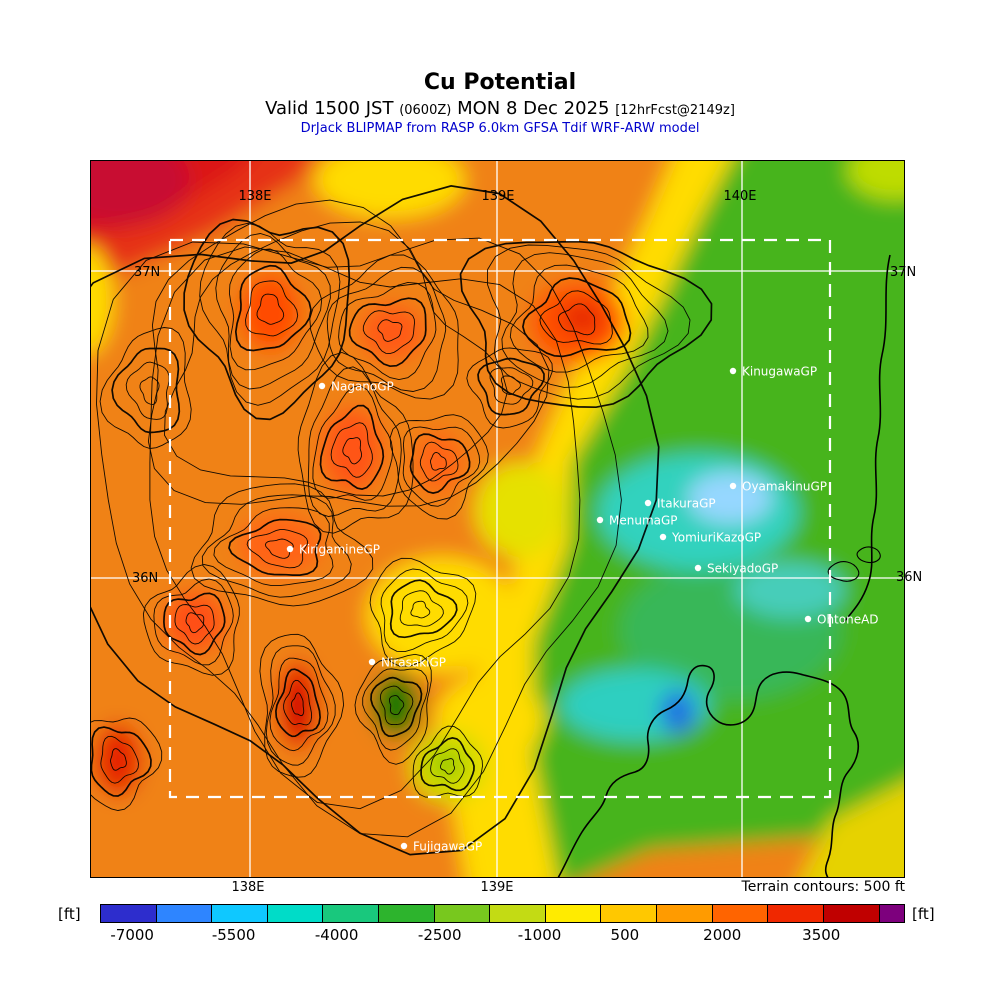 The width and height of the screenshot is (1000, 1000). I want to click on valid-time-utc: (0600Z), so click(425, 110).